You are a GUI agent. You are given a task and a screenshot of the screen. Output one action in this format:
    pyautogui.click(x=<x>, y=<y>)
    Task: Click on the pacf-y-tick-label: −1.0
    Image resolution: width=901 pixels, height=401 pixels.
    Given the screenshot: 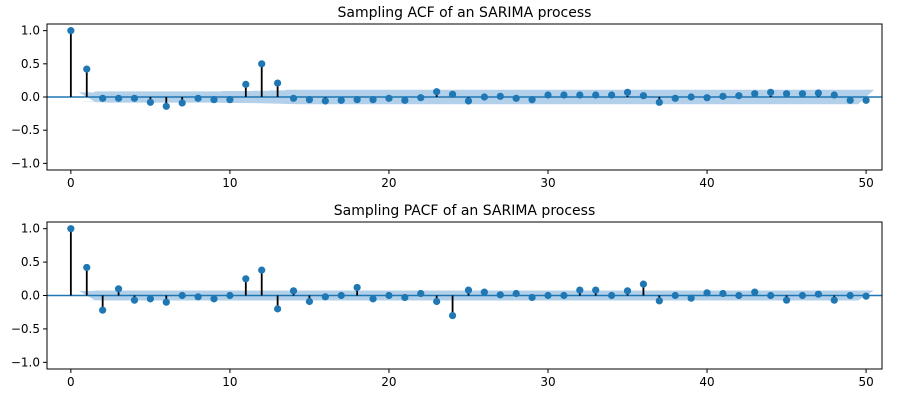 What is the action you would take?
    pyautogui.click(x=25, y=362)
    